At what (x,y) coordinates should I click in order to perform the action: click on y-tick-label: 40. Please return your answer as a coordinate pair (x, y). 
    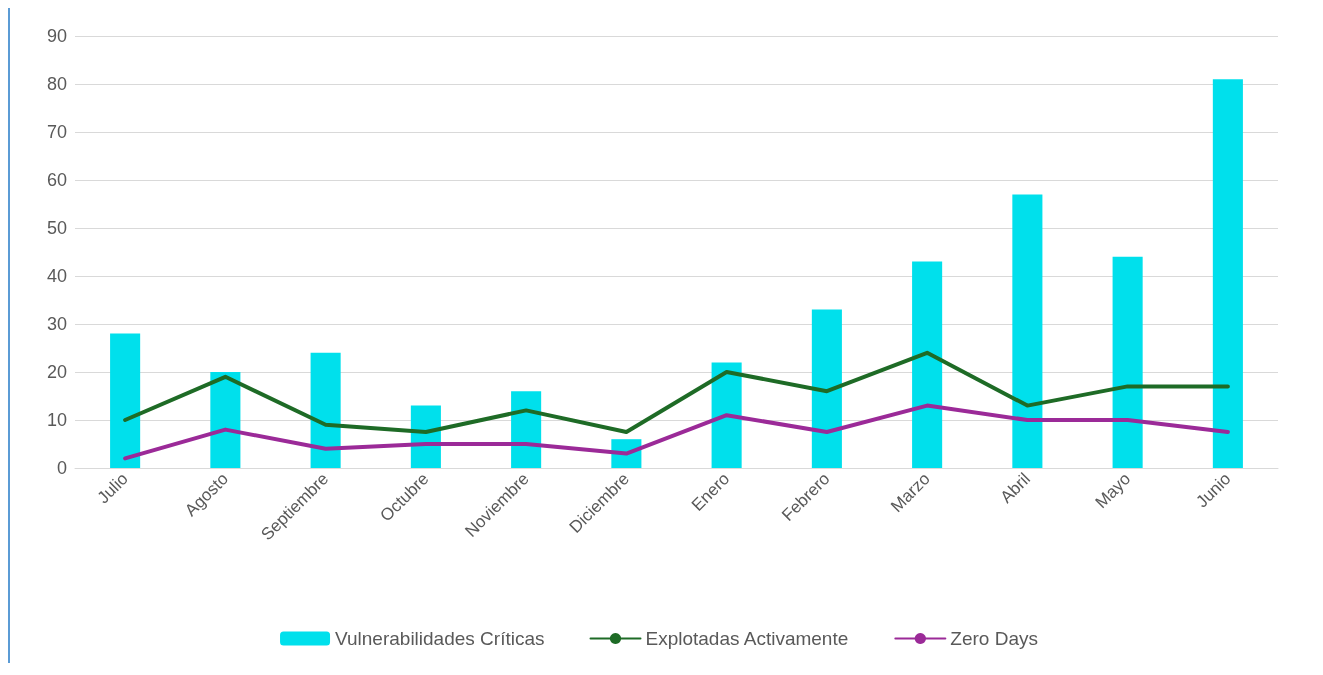
    Looking at the image, I should click on (56, 276).